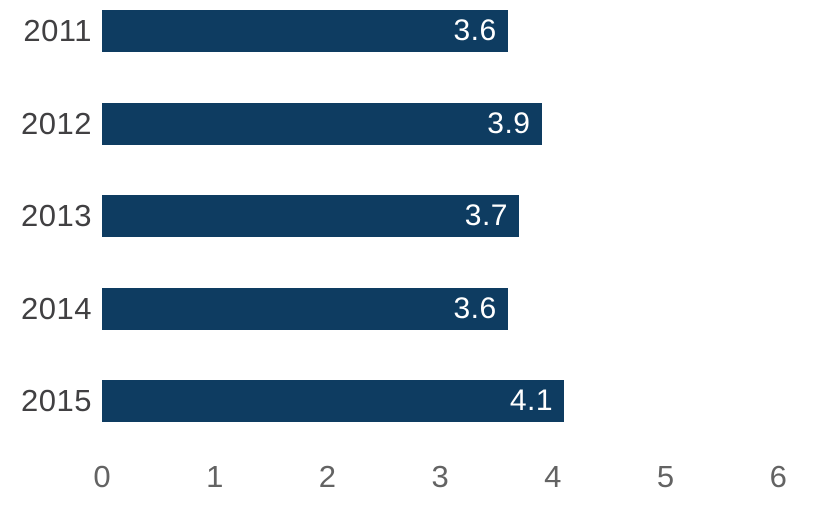 Image resolution: width=830 pixels, height=531 pixels. I want to click on bar-value-label: 3.7, so click(486, 215).